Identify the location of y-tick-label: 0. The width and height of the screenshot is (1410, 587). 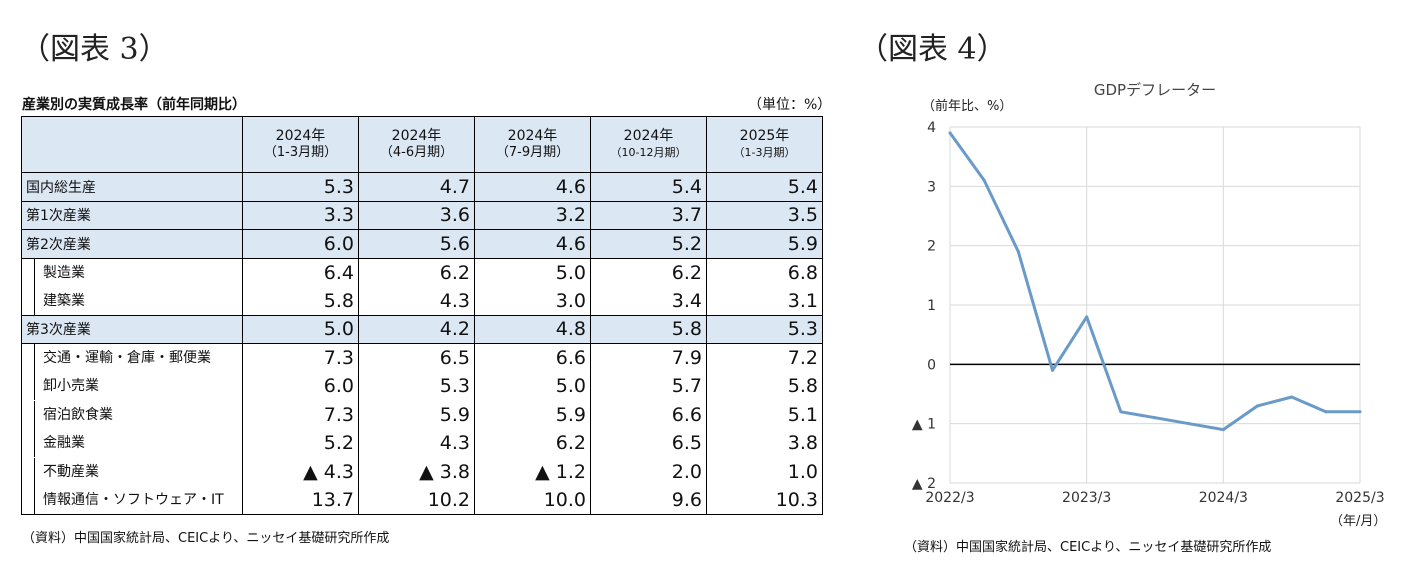
(931, 365).